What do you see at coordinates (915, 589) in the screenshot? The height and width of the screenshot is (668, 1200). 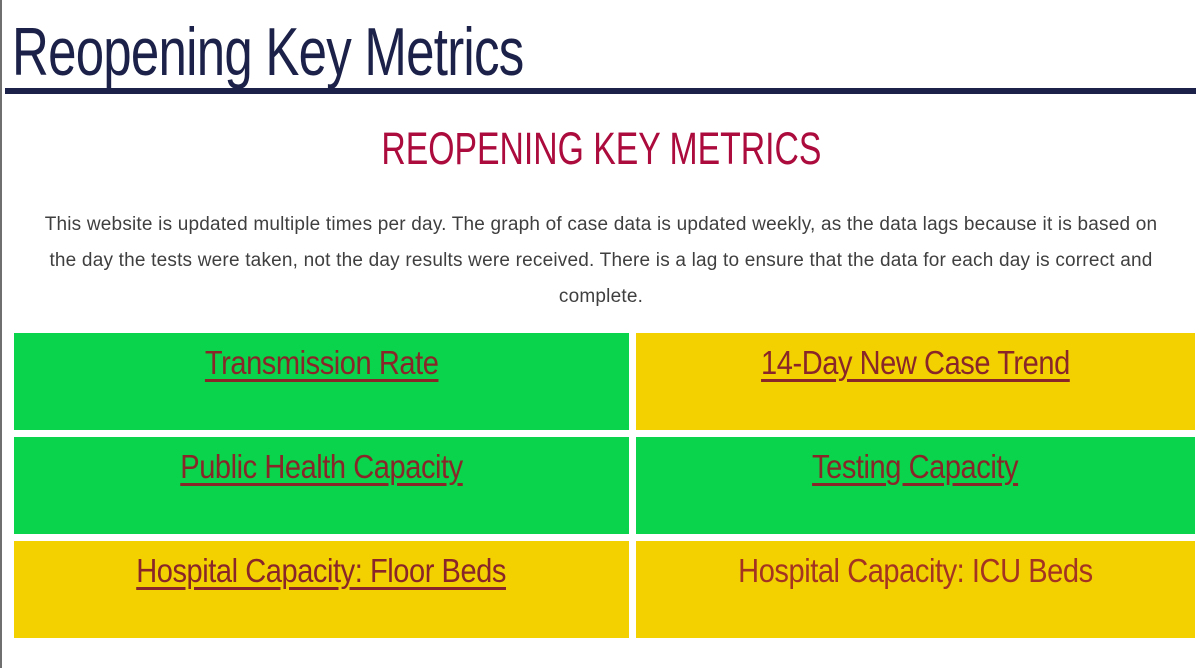 I see `metric-tile-hospital-icu-beds: Hospital Capacity: ICU Beds` at bounding box center [915, 589].